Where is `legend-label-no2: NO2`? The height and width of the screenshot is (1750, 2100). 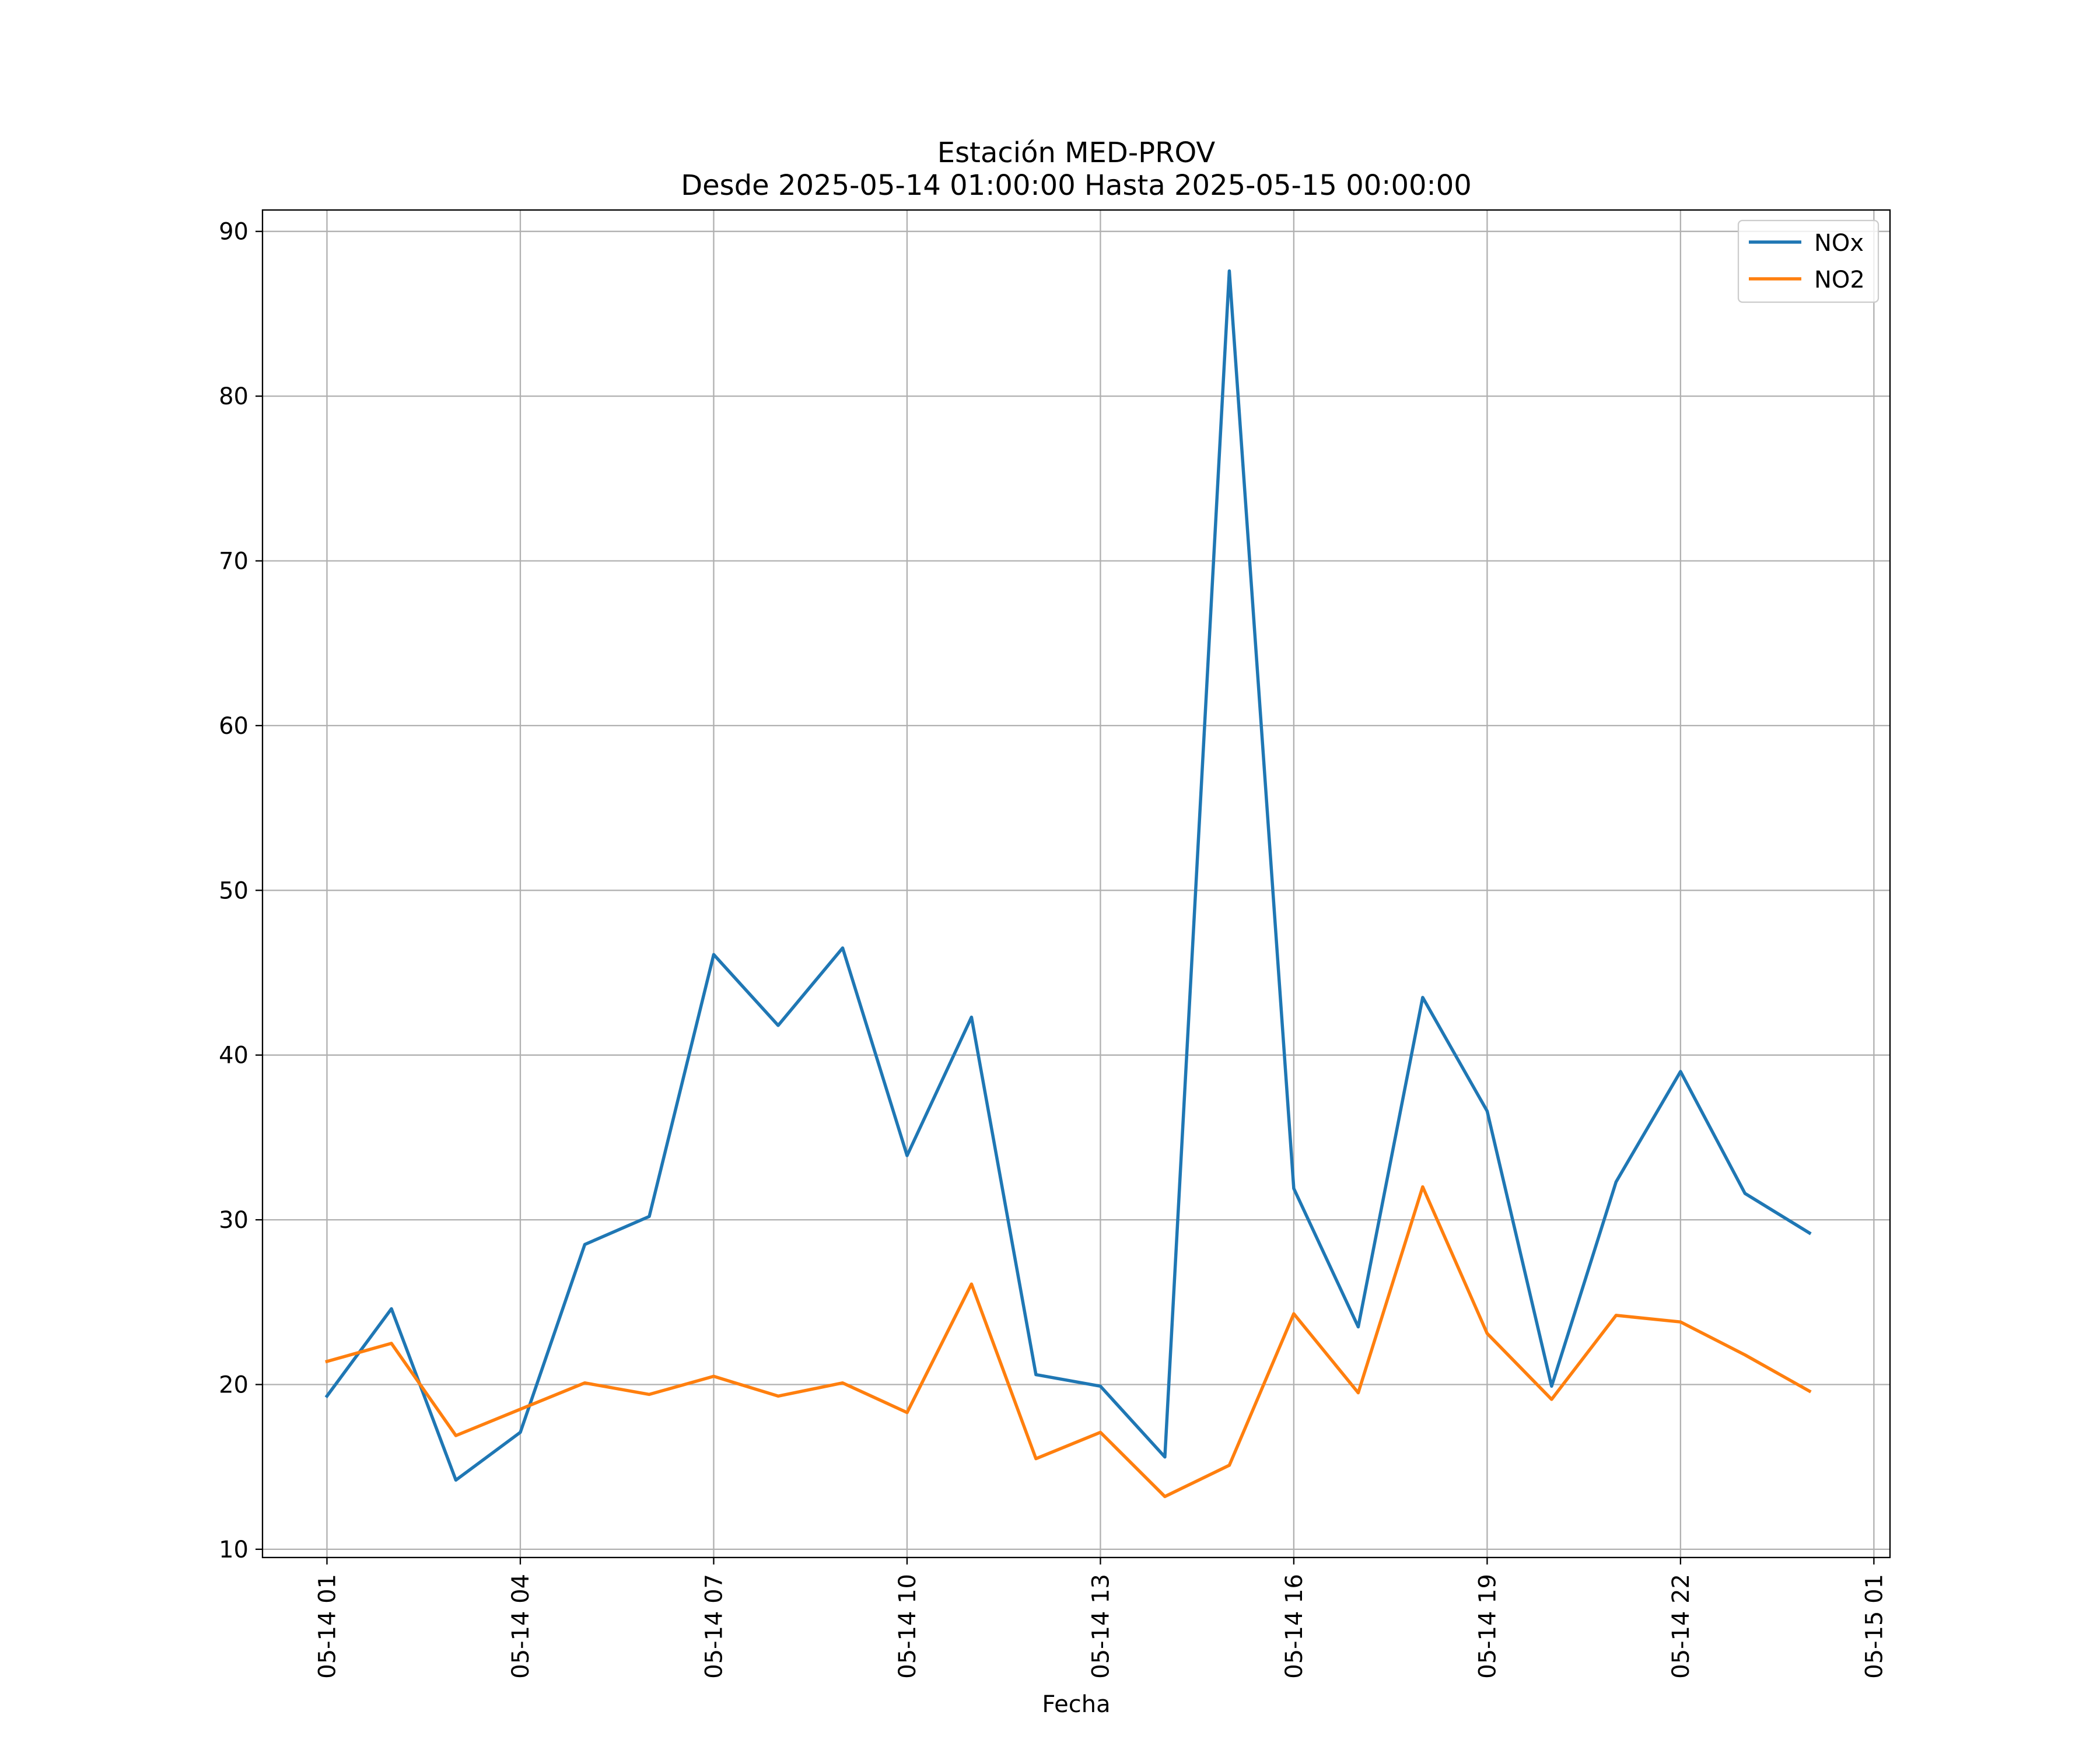
legend-label-no2: NO2 is located at coordinates (1839, 280).